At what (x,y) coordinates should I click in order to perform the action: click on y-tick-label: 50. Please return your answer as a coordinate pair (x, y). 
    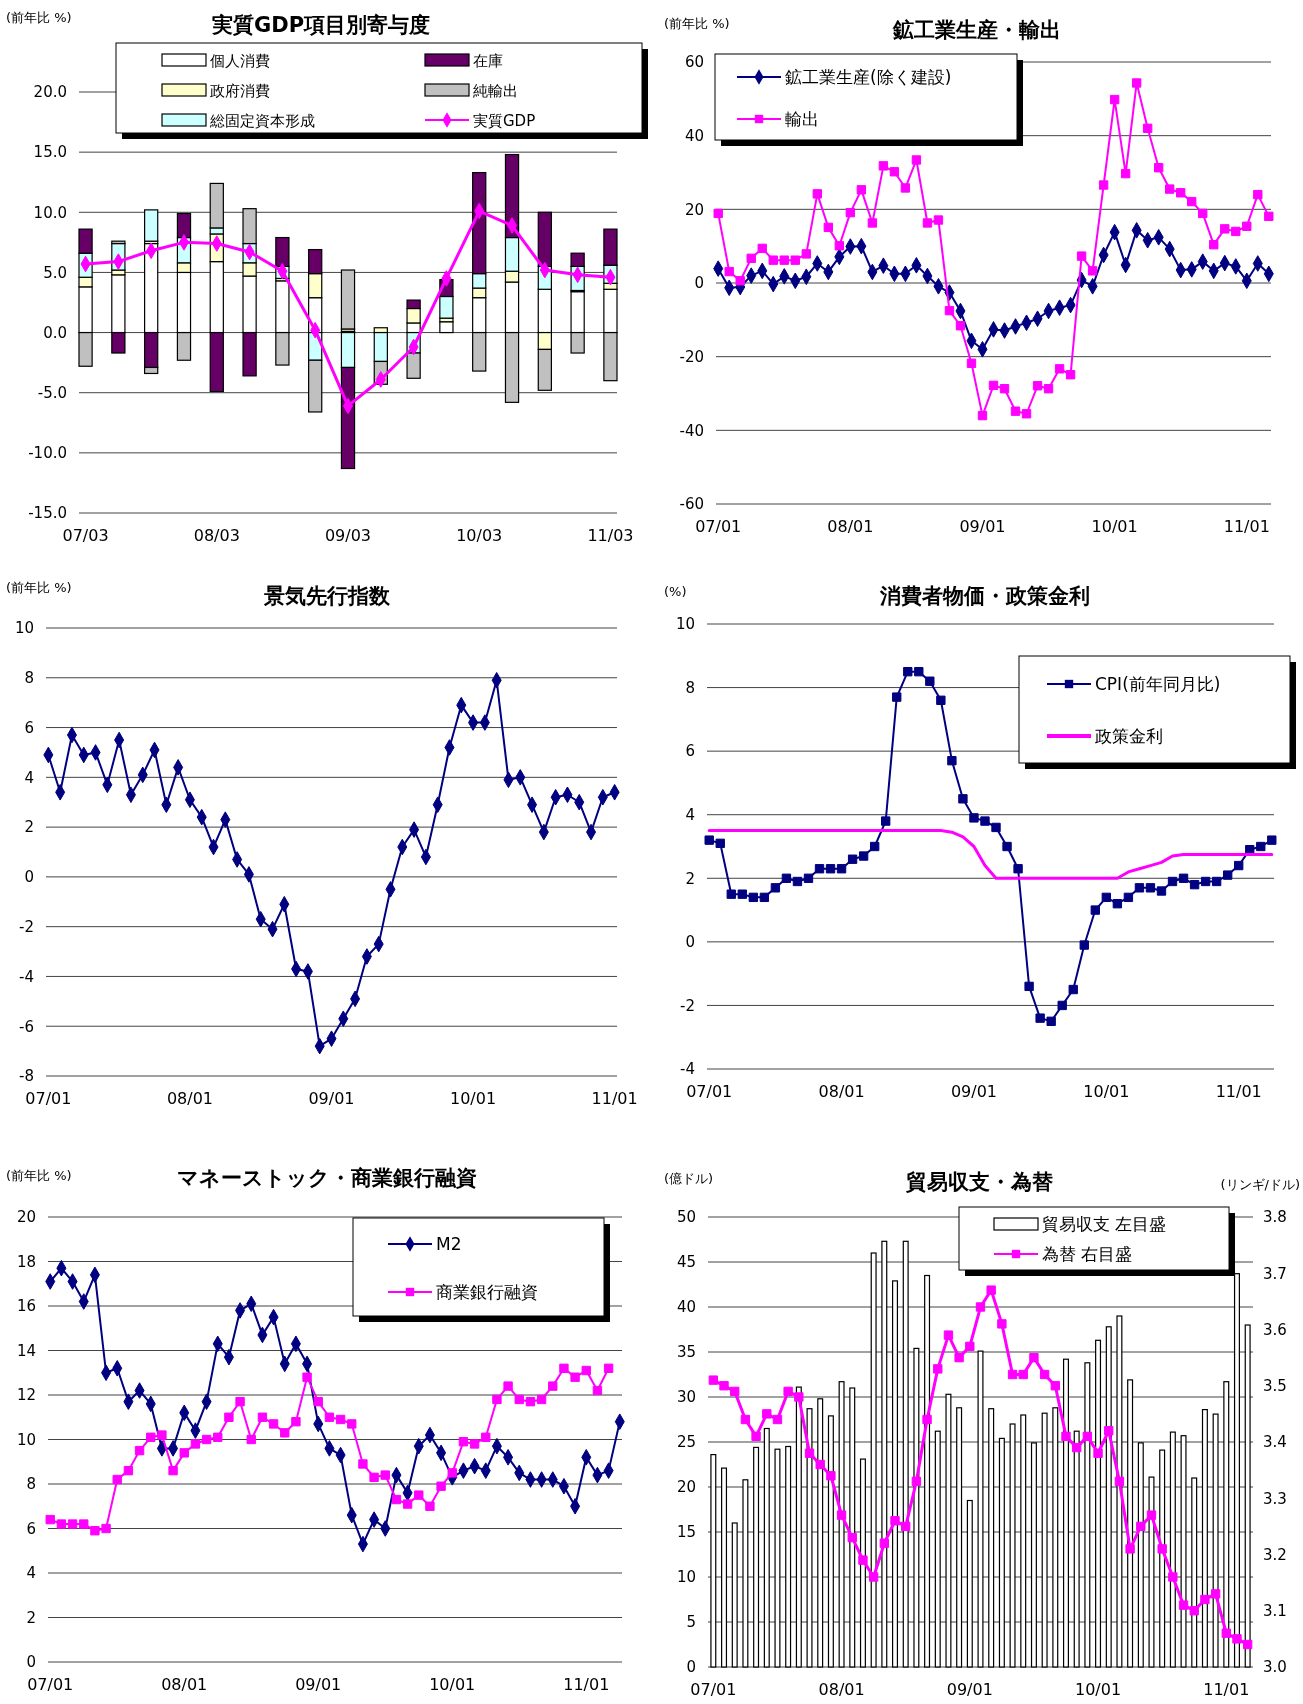
    Looking at the image, I should click on (686, 1217).